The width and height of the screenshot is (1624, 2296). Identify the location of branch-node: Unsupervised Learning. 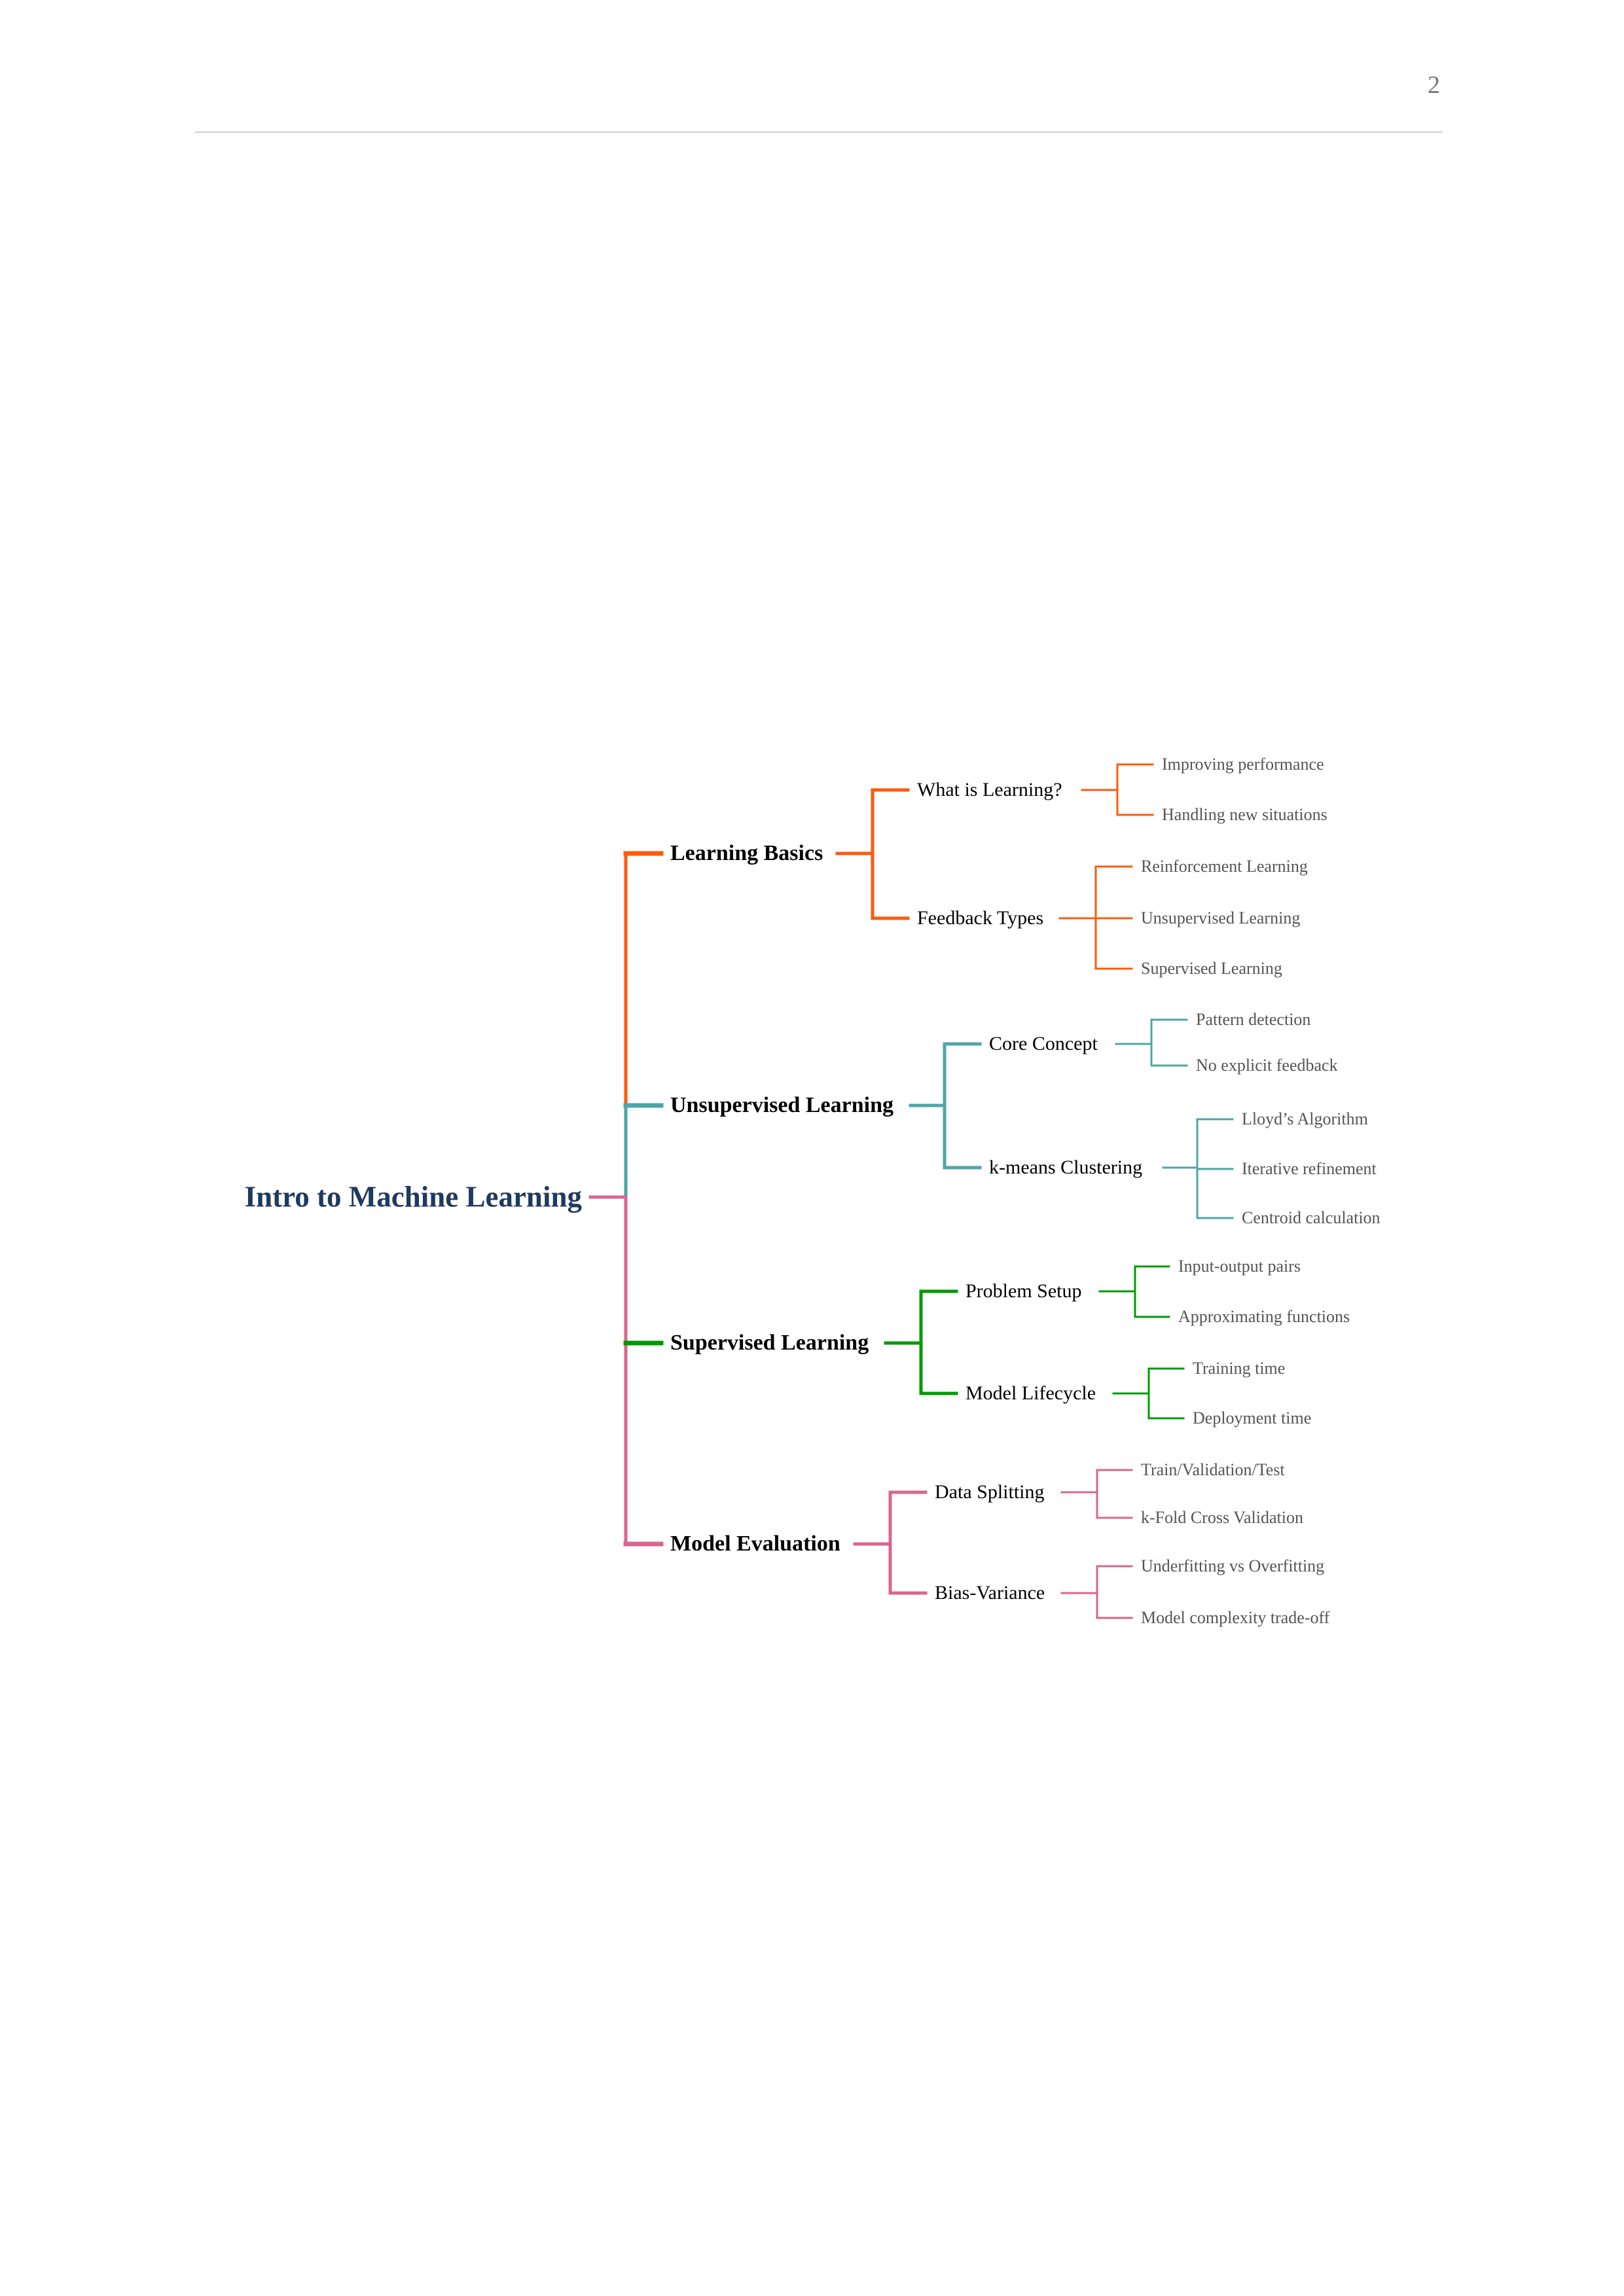
(781, 1105).